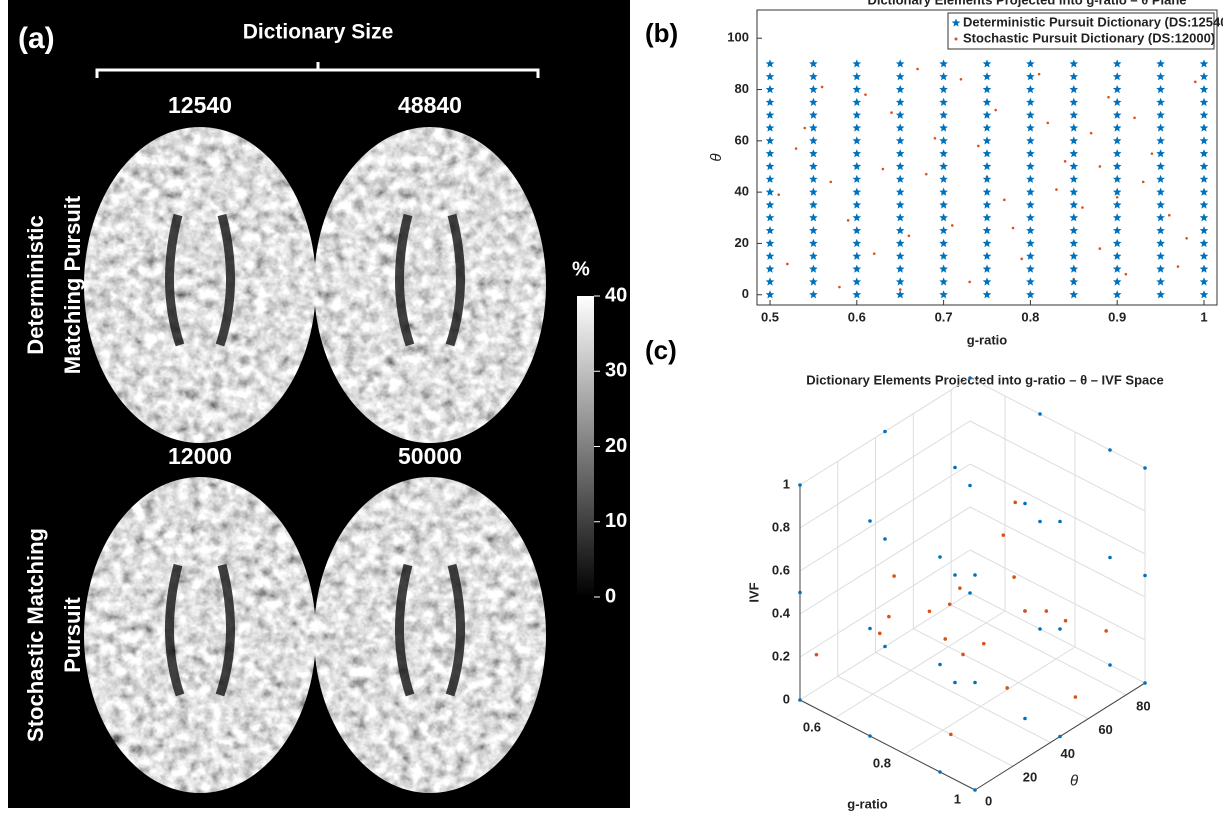  What do you see at coordinates (72, 634) in the screenshot?
I see `row-label: Pursuit` at bounding box center [72, 634].